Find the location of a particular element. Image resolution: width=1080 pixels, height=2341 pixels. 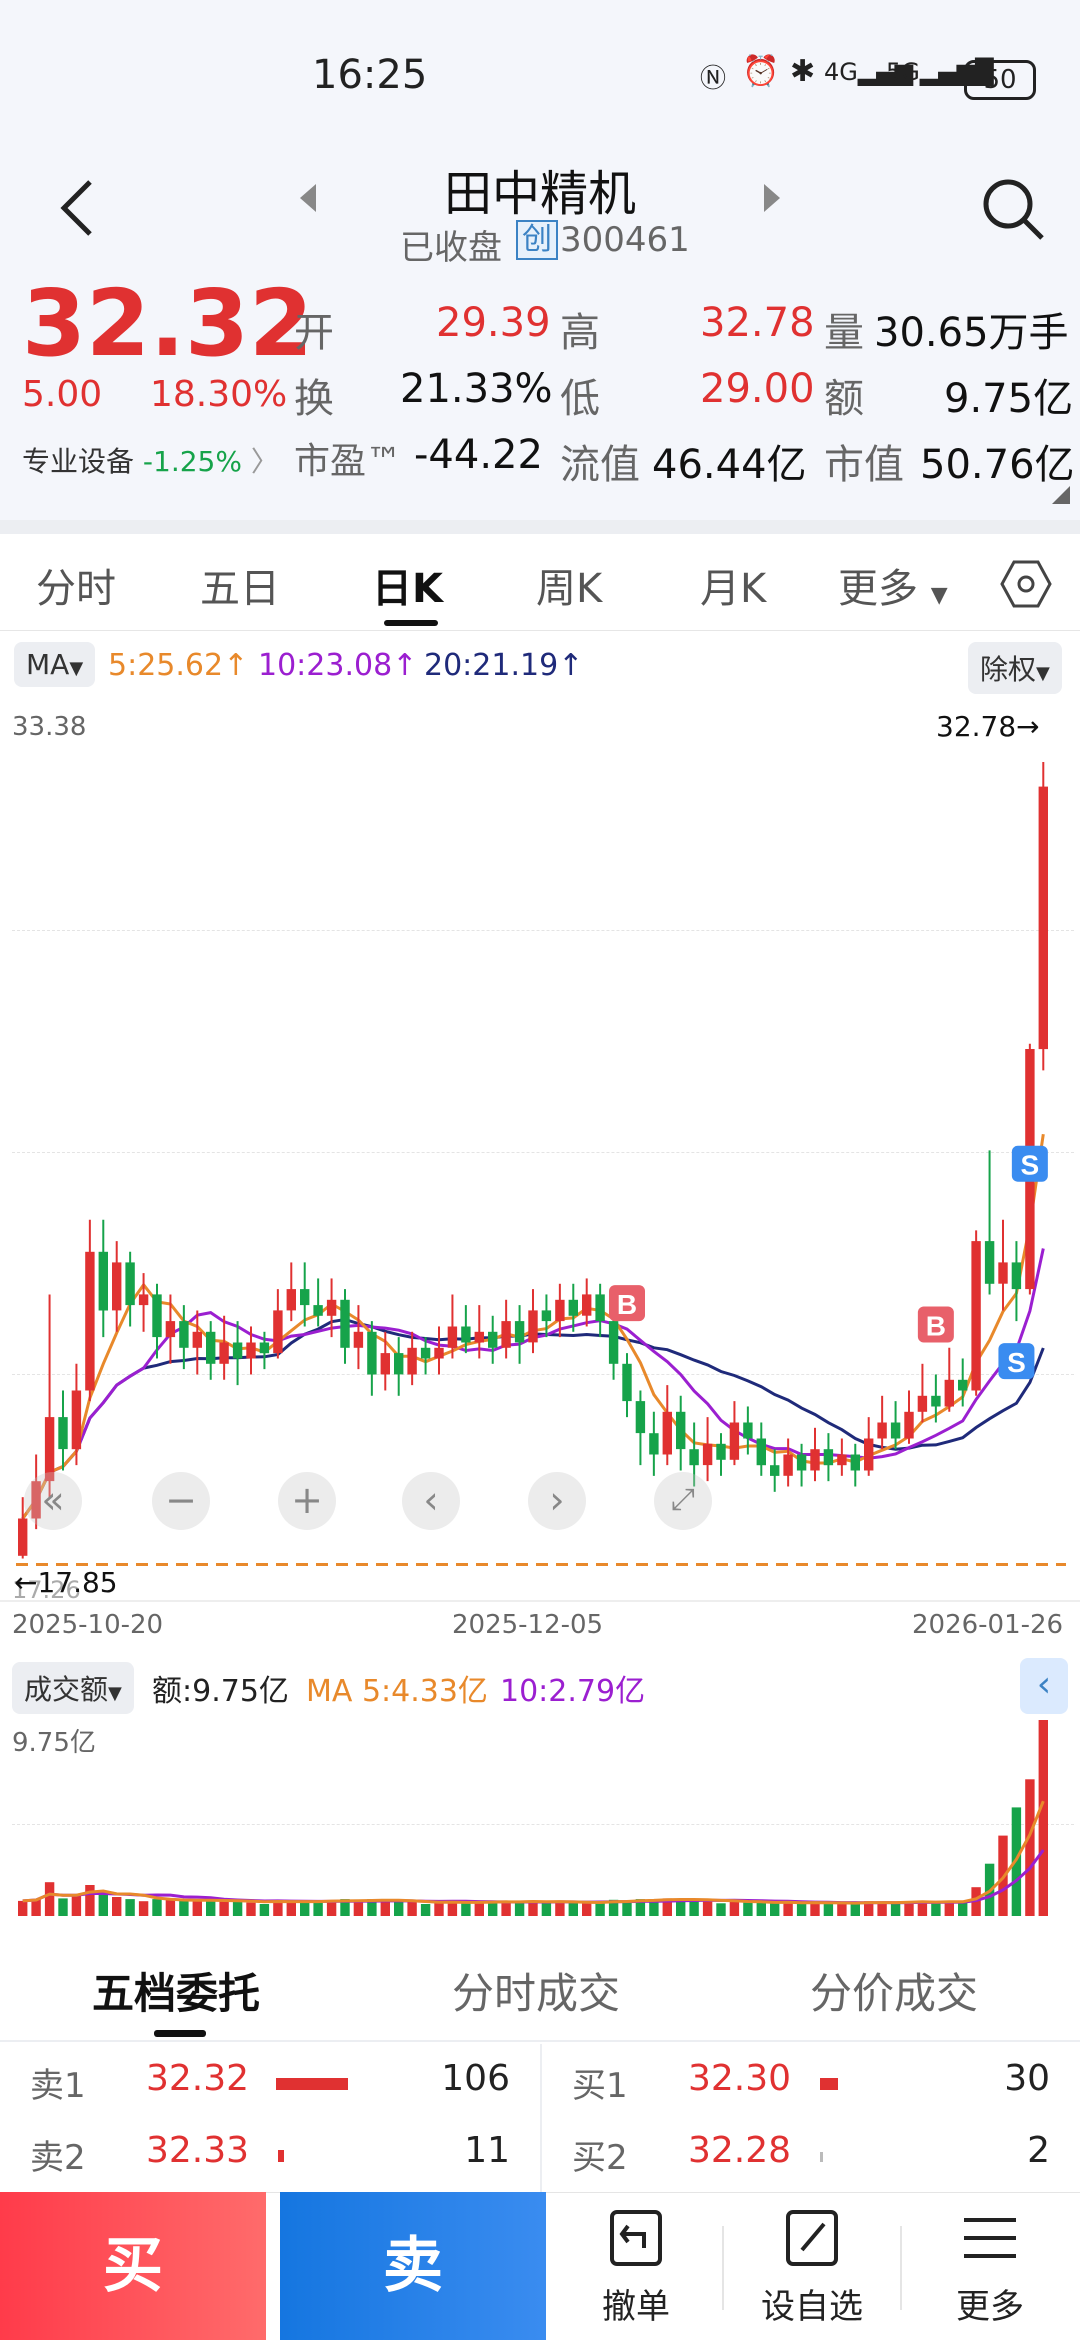

expand-corner-icon is located at coordinates (1061, 495).